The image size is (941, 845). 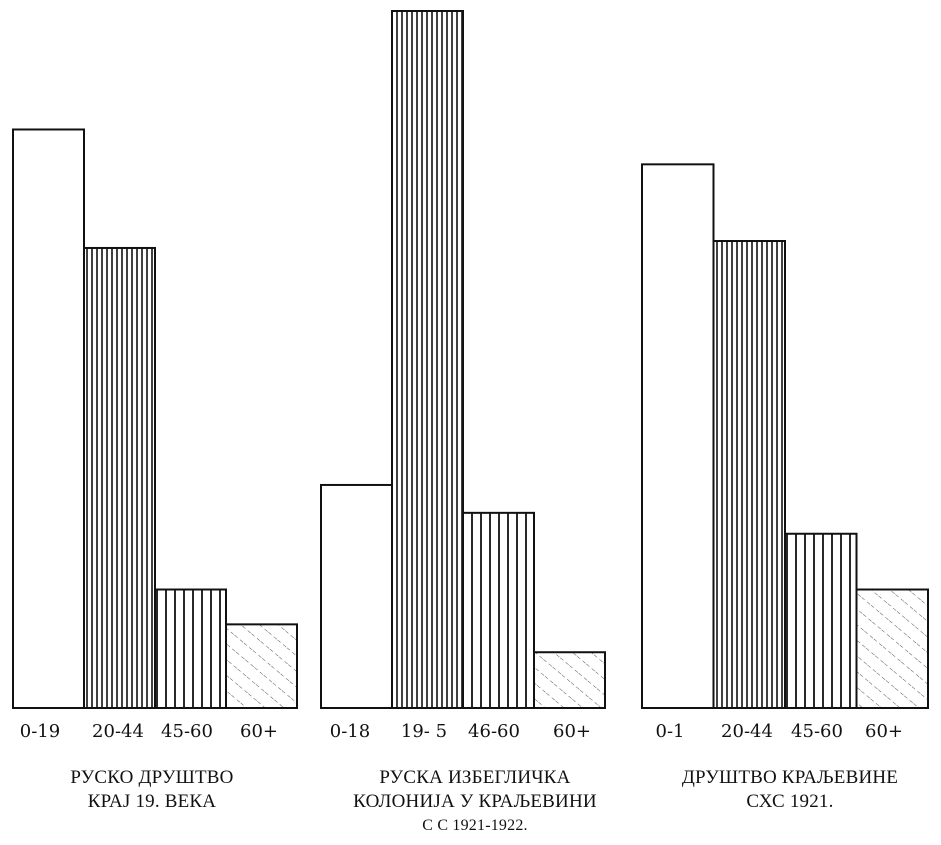 What do you see at coordinates (494, 731) in the screenshot?
I see `chart-2-tick-label-3: 46-60` at bounding box center [494, 731].